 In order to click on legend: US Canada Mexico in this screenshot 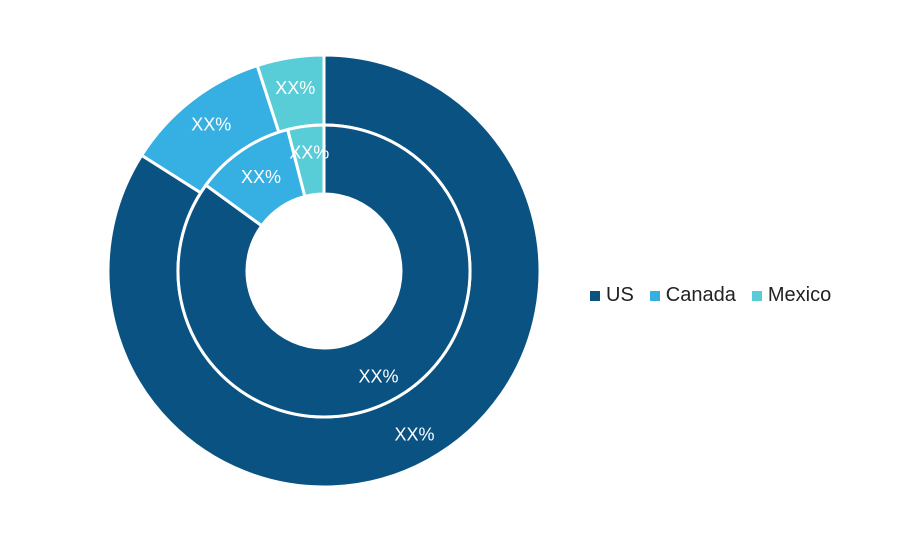, I will do `click(710, 295)`.